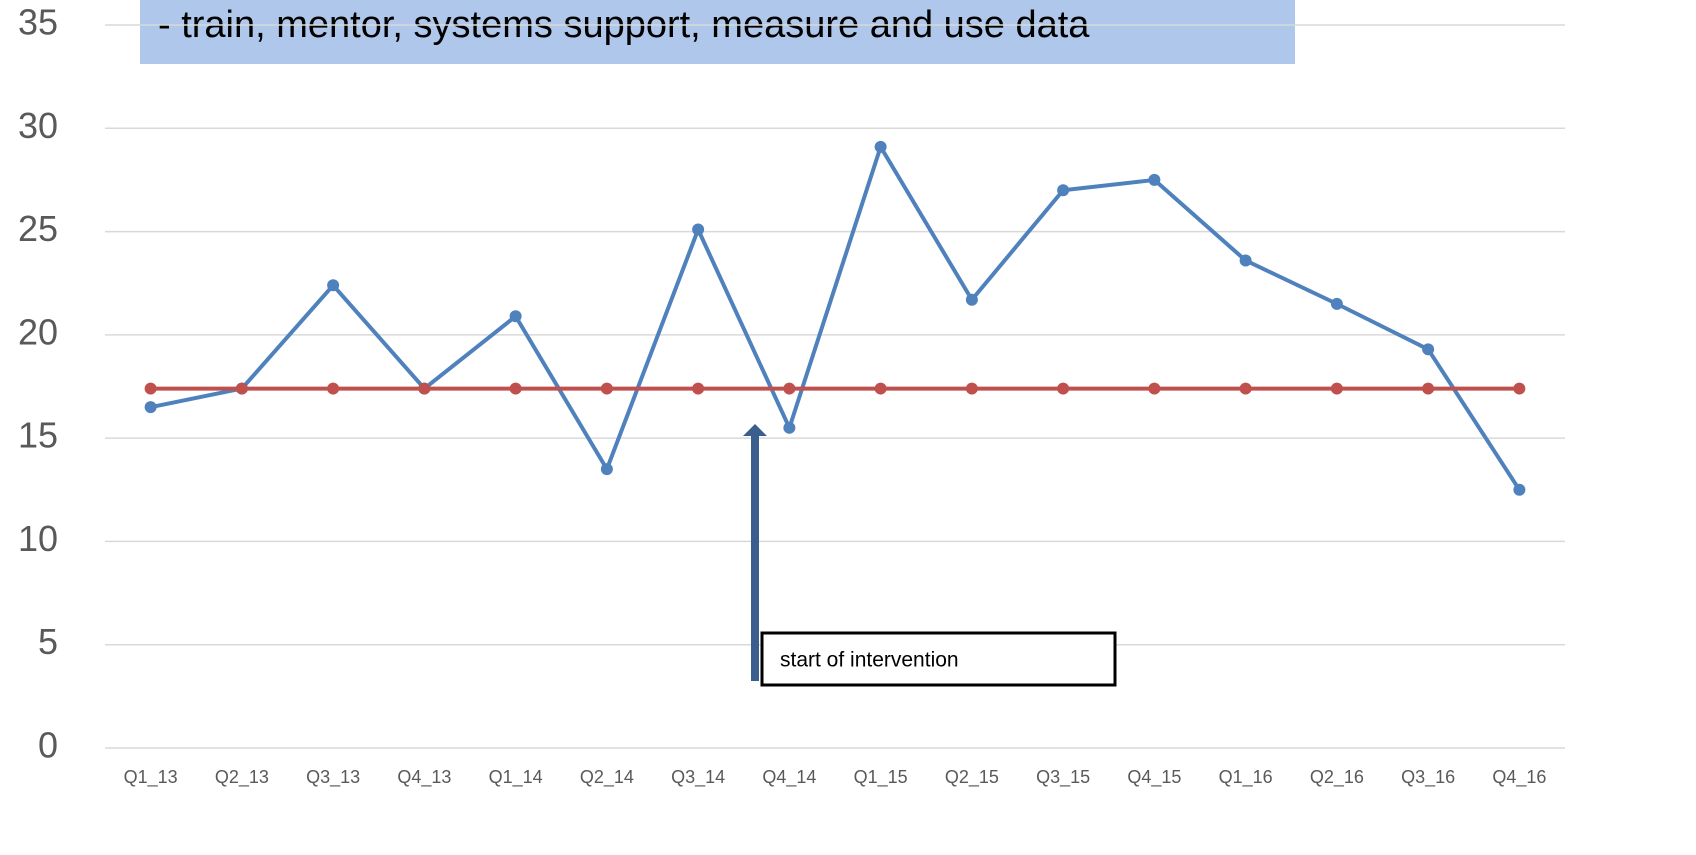 The height and width of the screenshot is (855, 1696). I want to click on y-tick-label: 20, so click(38, 331).